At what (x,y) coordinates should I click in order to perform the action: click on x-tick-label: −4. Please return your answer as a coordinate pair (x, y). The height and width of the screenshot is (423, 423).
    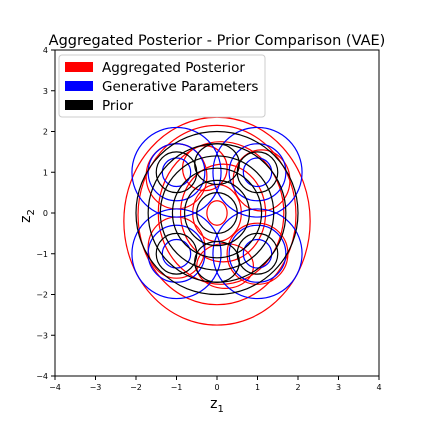
    Looking at the image, I should click on (55, 387).